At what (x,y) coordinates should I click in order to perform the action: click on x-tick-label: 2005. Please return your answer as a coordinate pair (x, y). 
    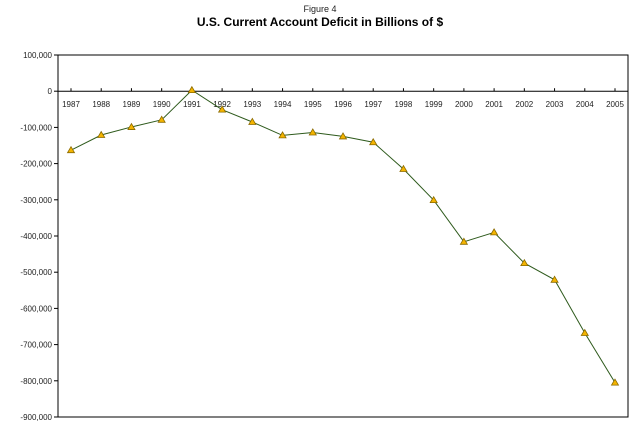
    Looking at the image, I should click on (615, 104).